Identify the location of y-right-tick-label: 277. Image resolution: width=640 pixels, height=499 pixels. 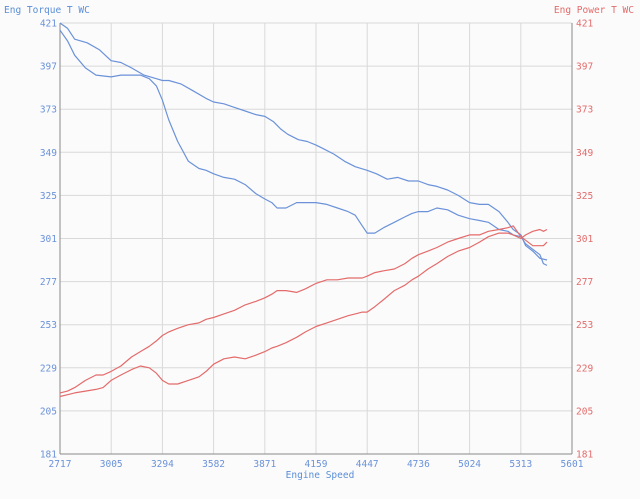
(584, 282).